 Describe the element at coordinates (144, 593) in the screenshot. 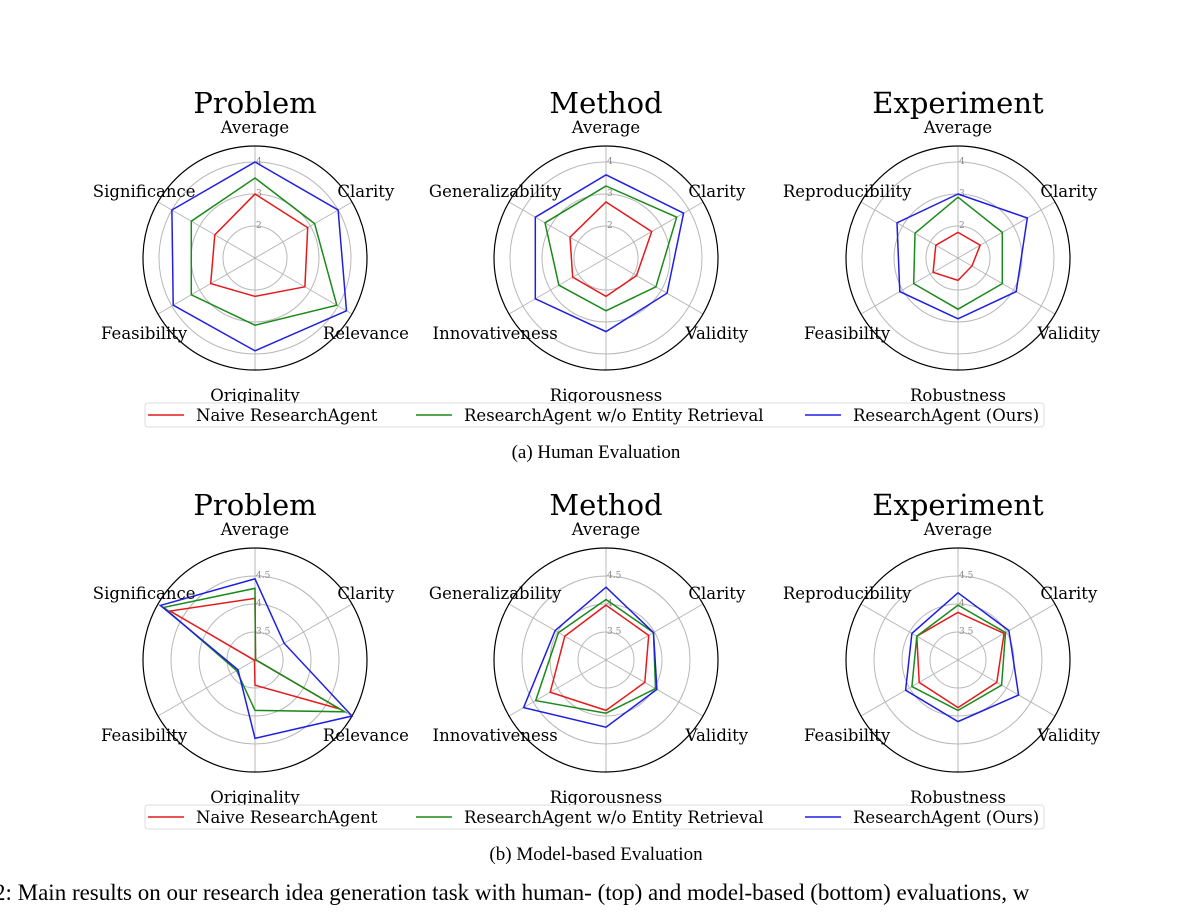

I see `model-problem-axis-label-significance: Significance` at that location.